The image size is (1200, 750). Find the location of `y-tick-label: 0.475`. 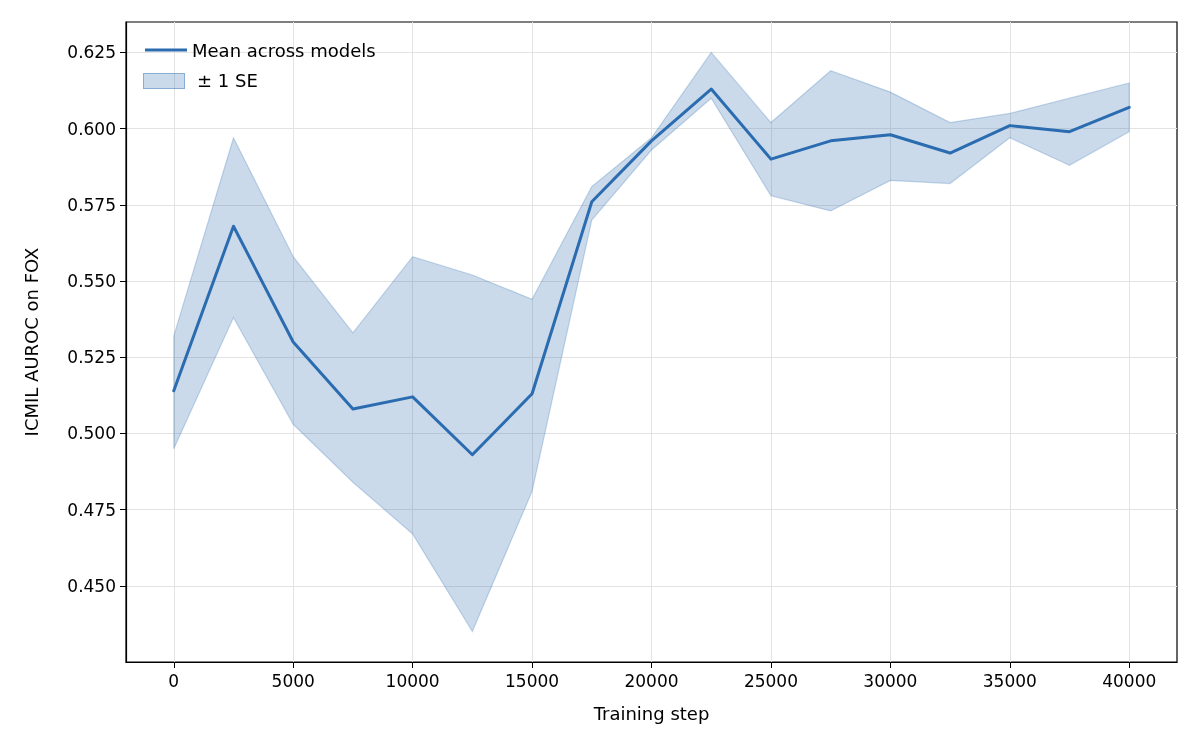

y-tick-label: 0.475 is located at coordinates (91, 509).